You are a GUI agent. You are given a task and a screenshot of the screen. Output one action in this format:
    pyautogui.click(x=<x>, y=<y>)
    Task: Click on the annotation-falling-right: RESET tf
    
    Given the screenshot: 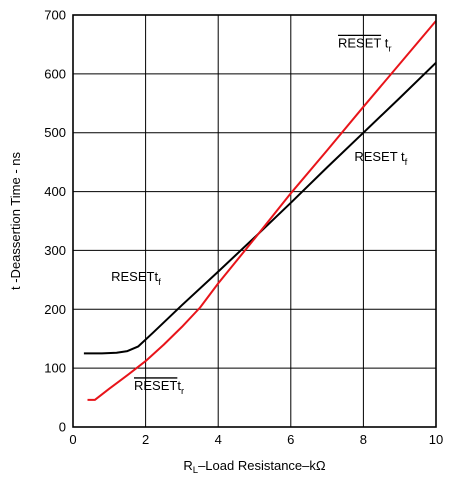 What is the action you would take?
    pyautogui.click(x=380, y=158)
    